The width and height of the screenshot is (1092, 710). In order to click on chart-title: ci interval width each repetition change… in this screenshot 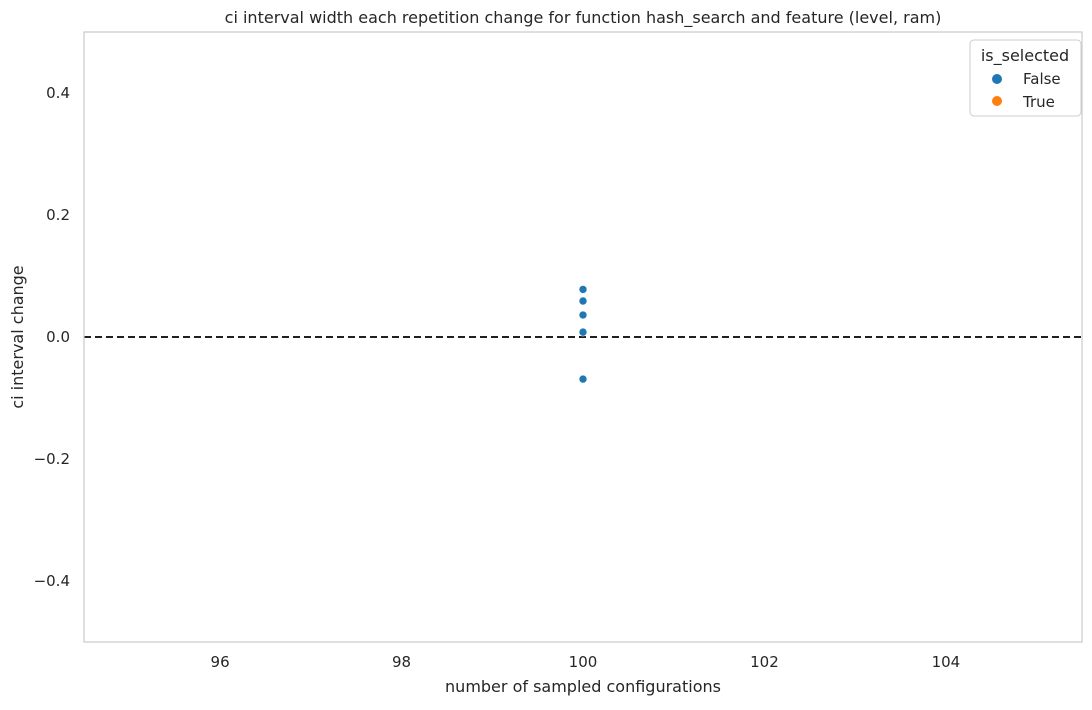, I will do `click(583, 18)`.